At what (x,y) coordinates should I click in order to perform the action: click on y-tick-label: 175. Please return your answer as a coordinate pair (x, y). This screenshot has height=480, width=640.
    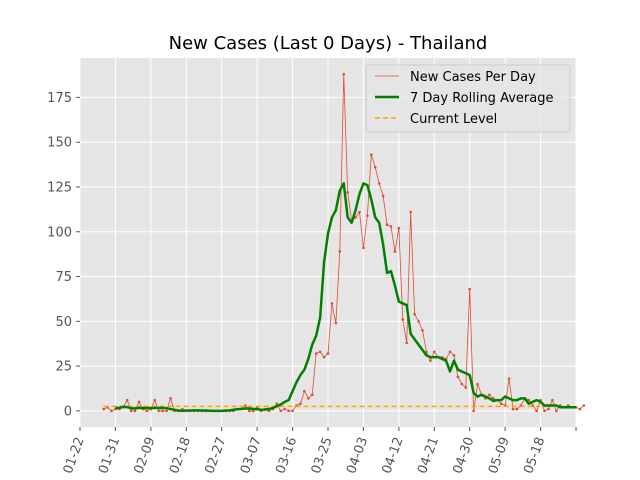
    Looking at the image, I should click on (59, 98).